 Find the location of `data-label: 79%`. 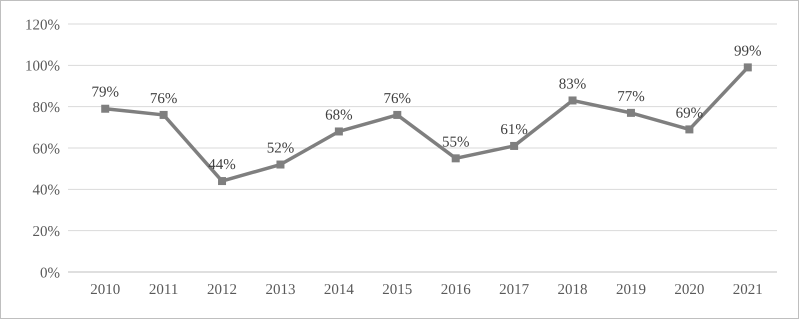

data-label: 79% is located at coordinates (105, 92).